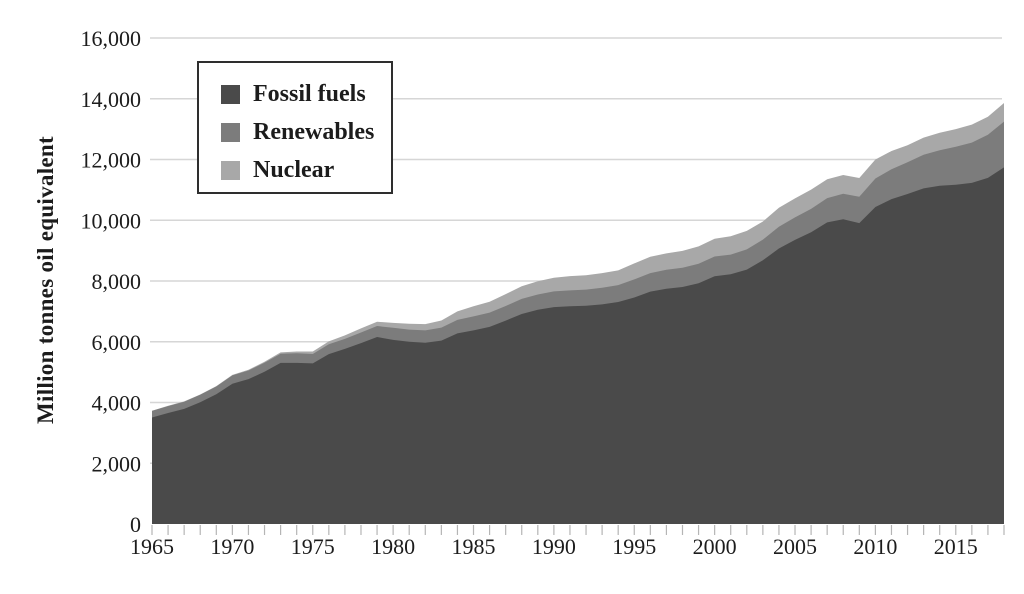 This screenshot has width=1024, height=594. What do you see at coordinates (393, 546) in the screenshot?
I see `x-tick-label-1980: 1980` at bounding box center [393, 546].